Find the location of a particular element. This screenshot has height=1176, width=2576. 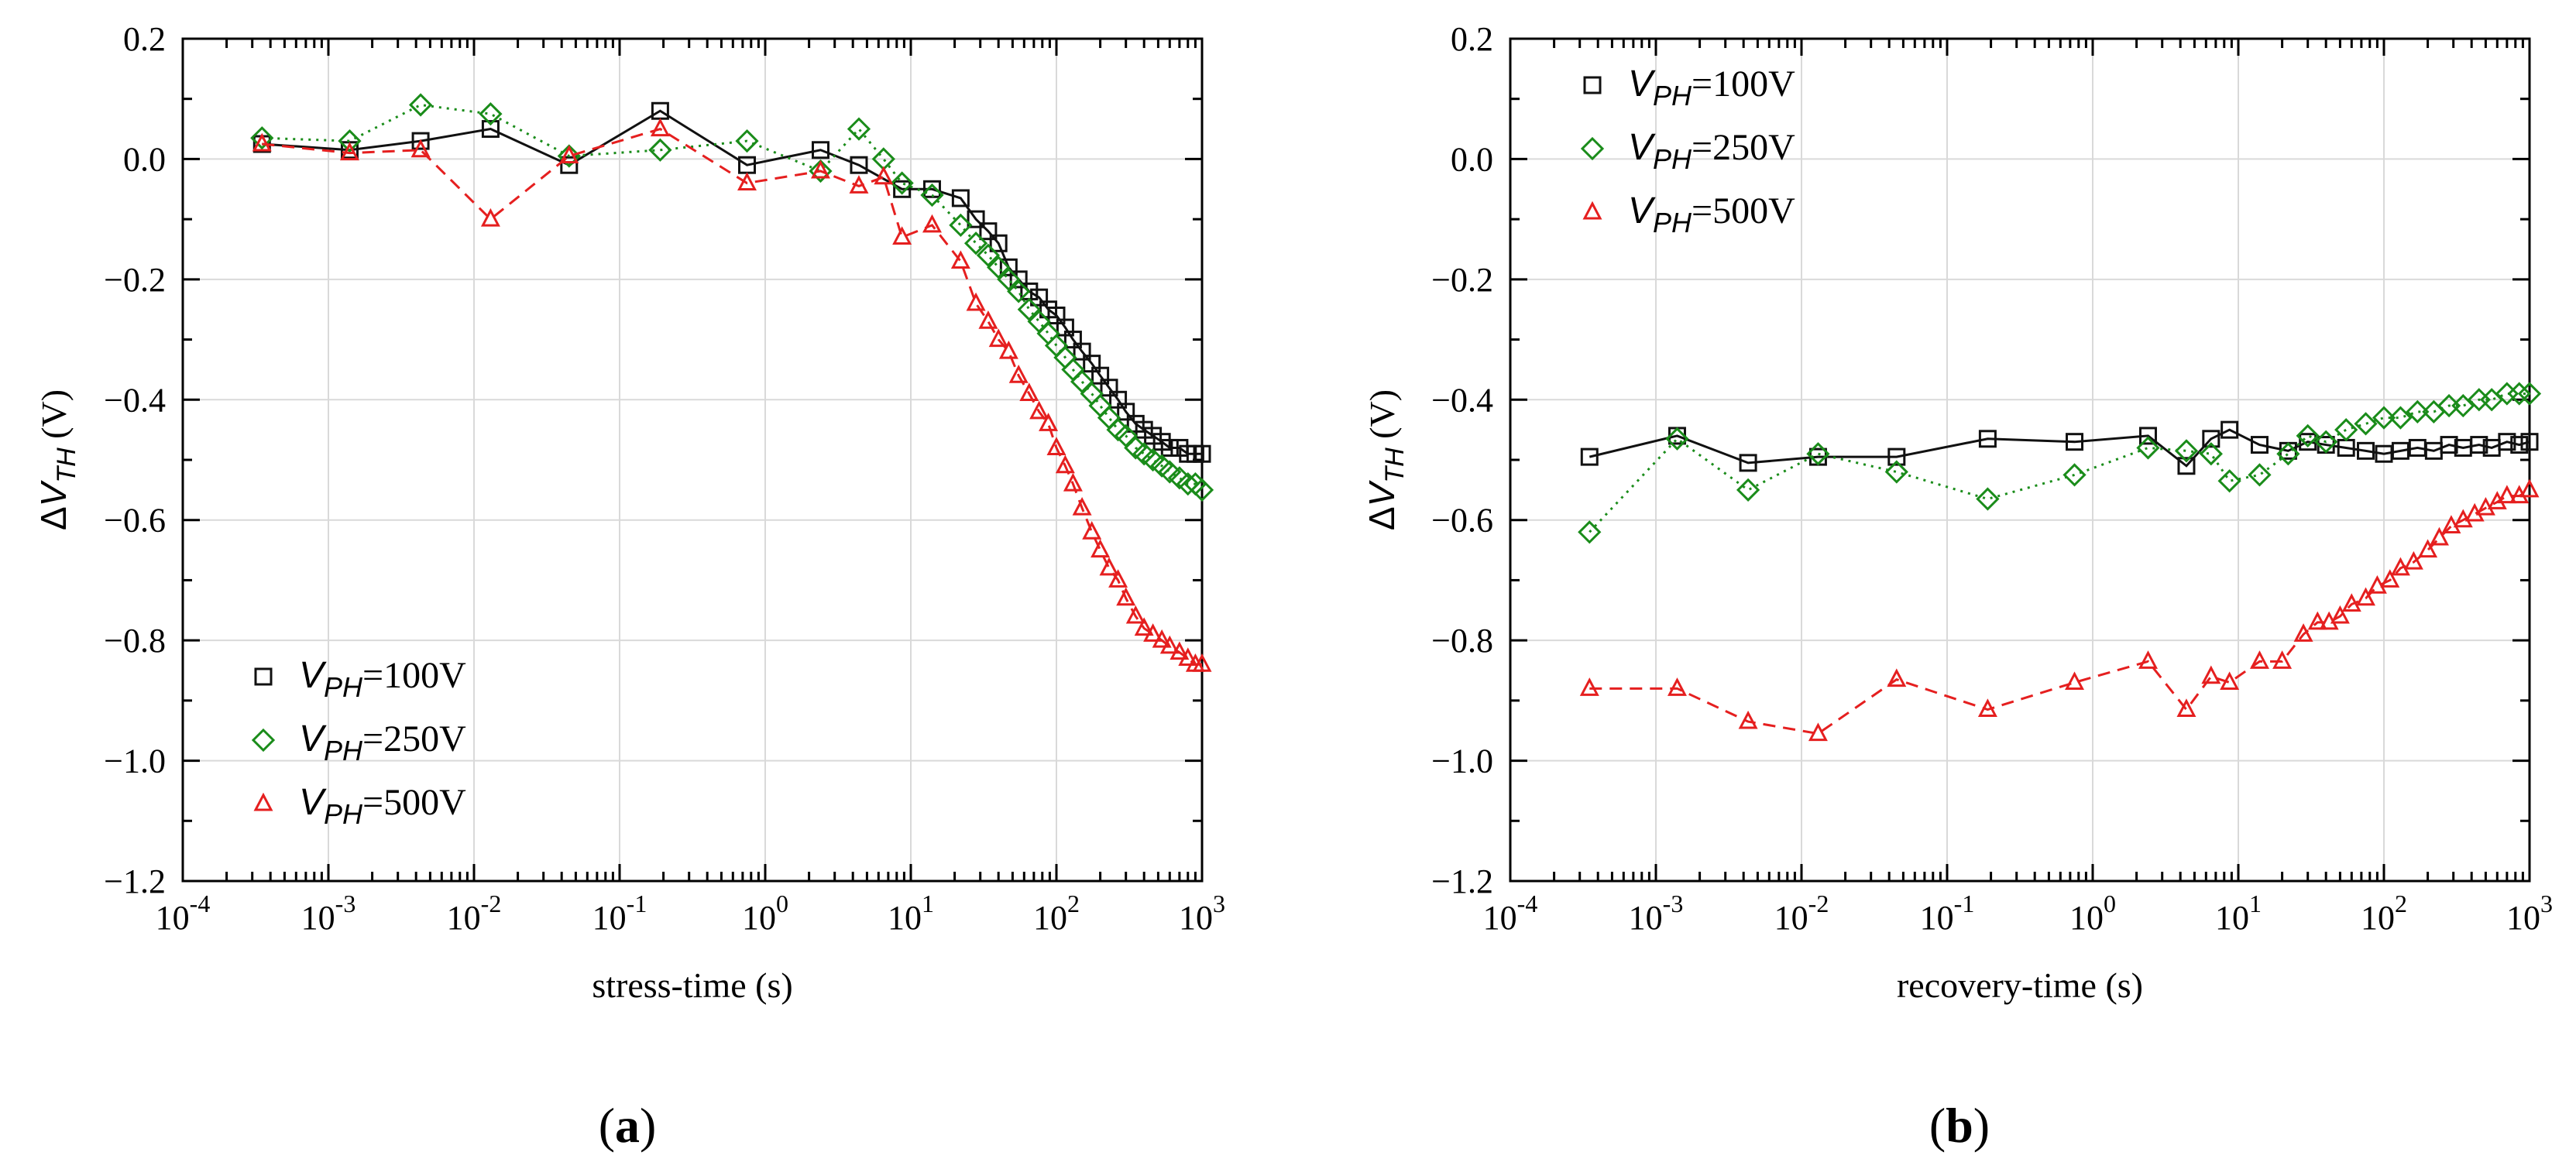

x-tick-label: 10⁻¹ is located at coordinates (1947, 913).